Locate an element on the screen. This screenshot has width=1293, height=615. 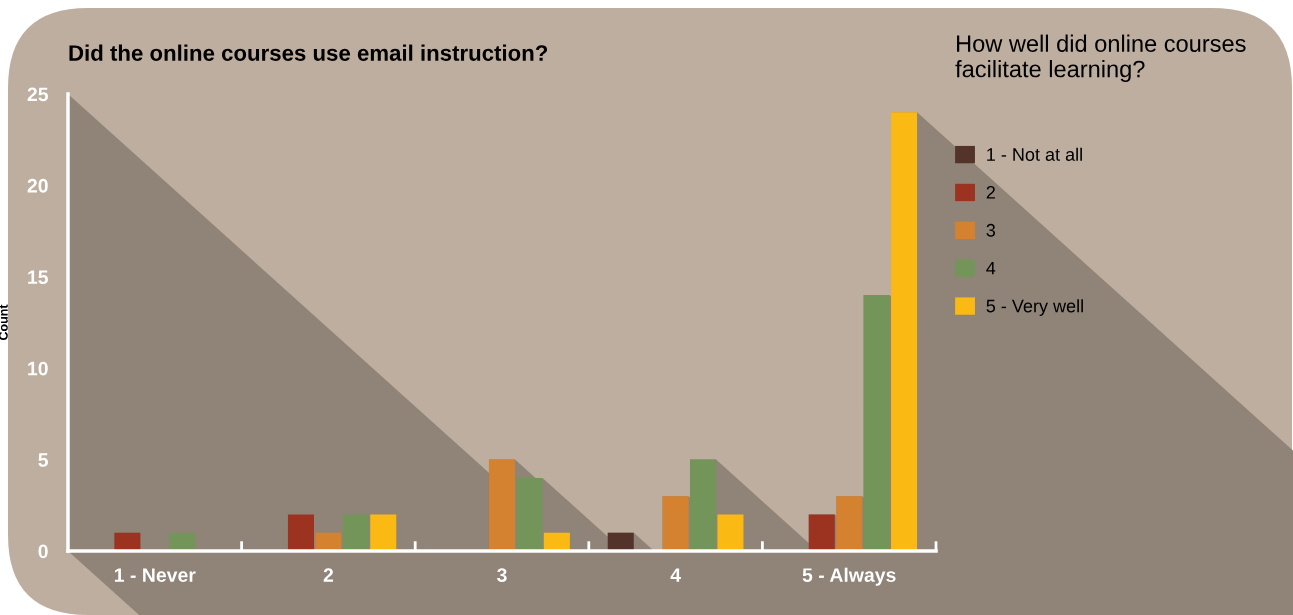
x-tick-label: 4 is located at coordinates (675, 575).